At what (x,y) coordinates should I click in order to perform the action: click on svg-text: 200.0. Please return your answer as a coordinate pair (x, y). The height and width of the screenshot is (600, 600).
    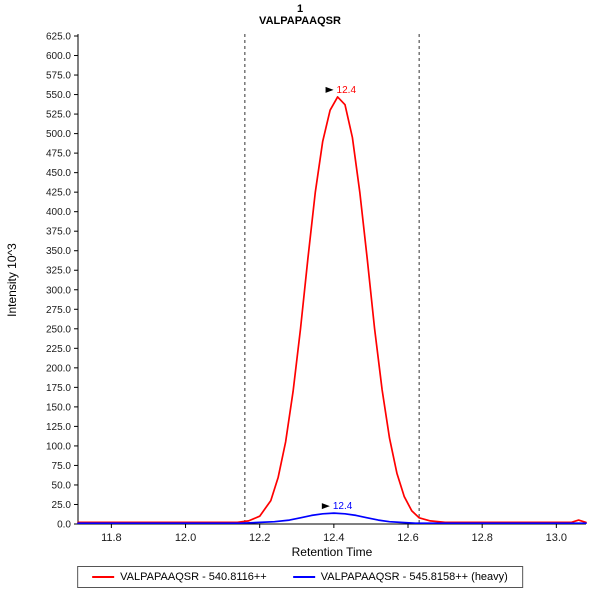
    Looking at the image, I should click on (58, 368).